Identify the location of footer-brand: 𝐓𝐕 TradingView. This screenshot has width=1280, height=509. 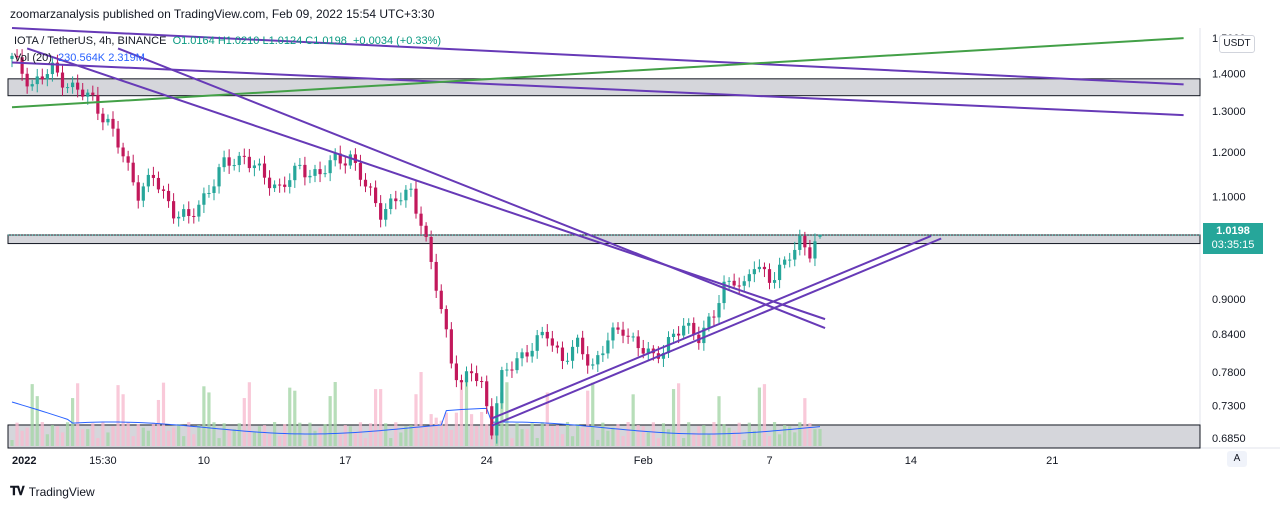
(52, 491).